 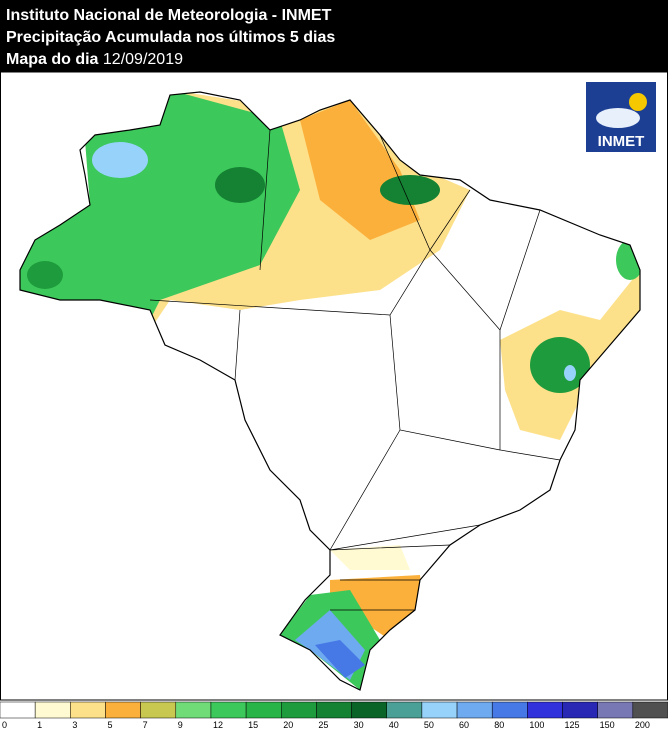 I want to click on legend-label: 3, so click(x=74, y=725).